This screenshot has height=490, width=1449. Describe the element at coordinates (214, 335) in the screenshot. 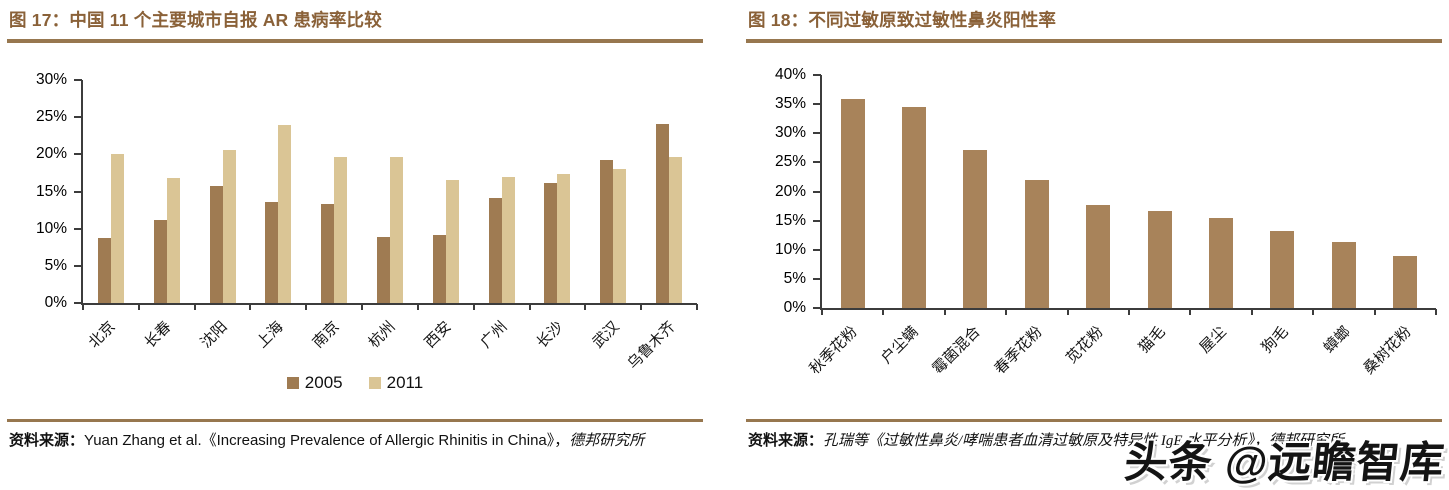

I see `x-axis-label-text: 沈阳` at that location.